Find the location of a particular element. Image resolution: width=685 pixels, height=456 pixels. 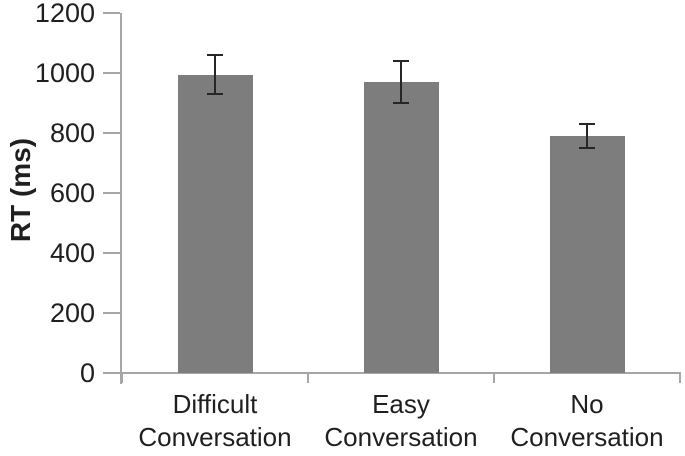

x-axis-label: Difficult Conversation is located at coordinates (215, 420).